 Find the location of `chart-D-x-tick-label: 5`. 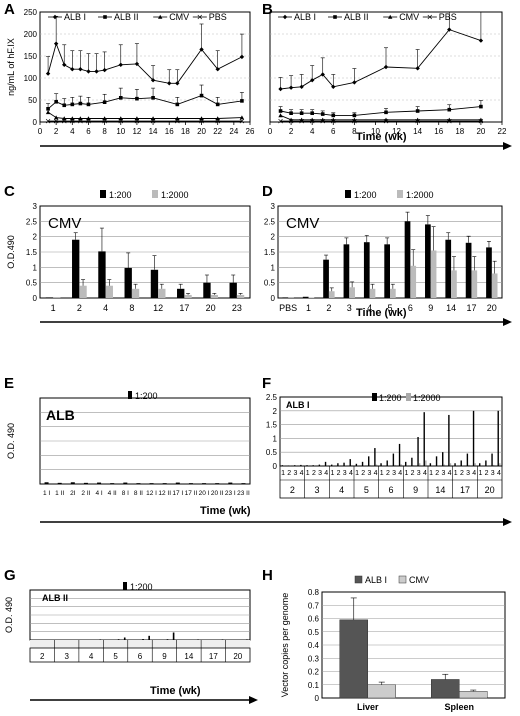

chart-D-x-tick-label: 5 is located at coordinates (389, 308).